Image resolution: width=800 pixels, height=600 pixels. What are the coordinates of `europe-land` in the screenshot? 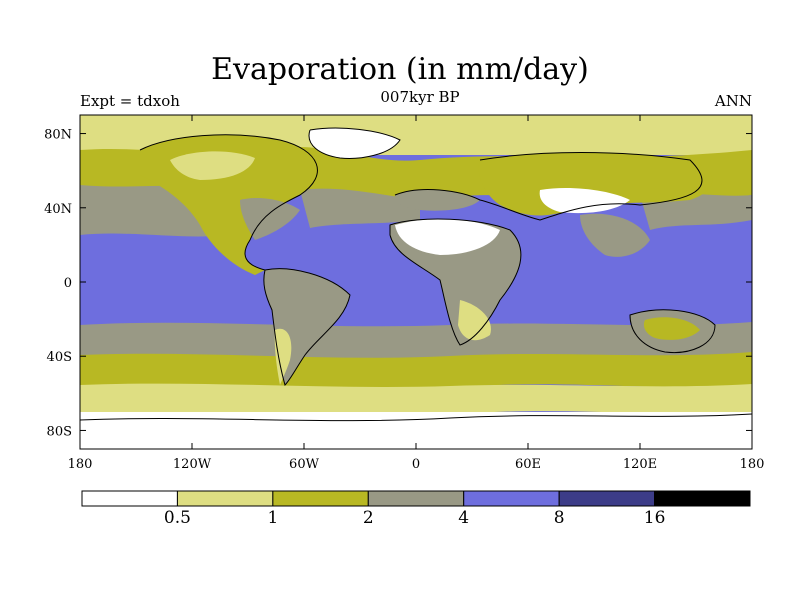 It's located at (437, 200).